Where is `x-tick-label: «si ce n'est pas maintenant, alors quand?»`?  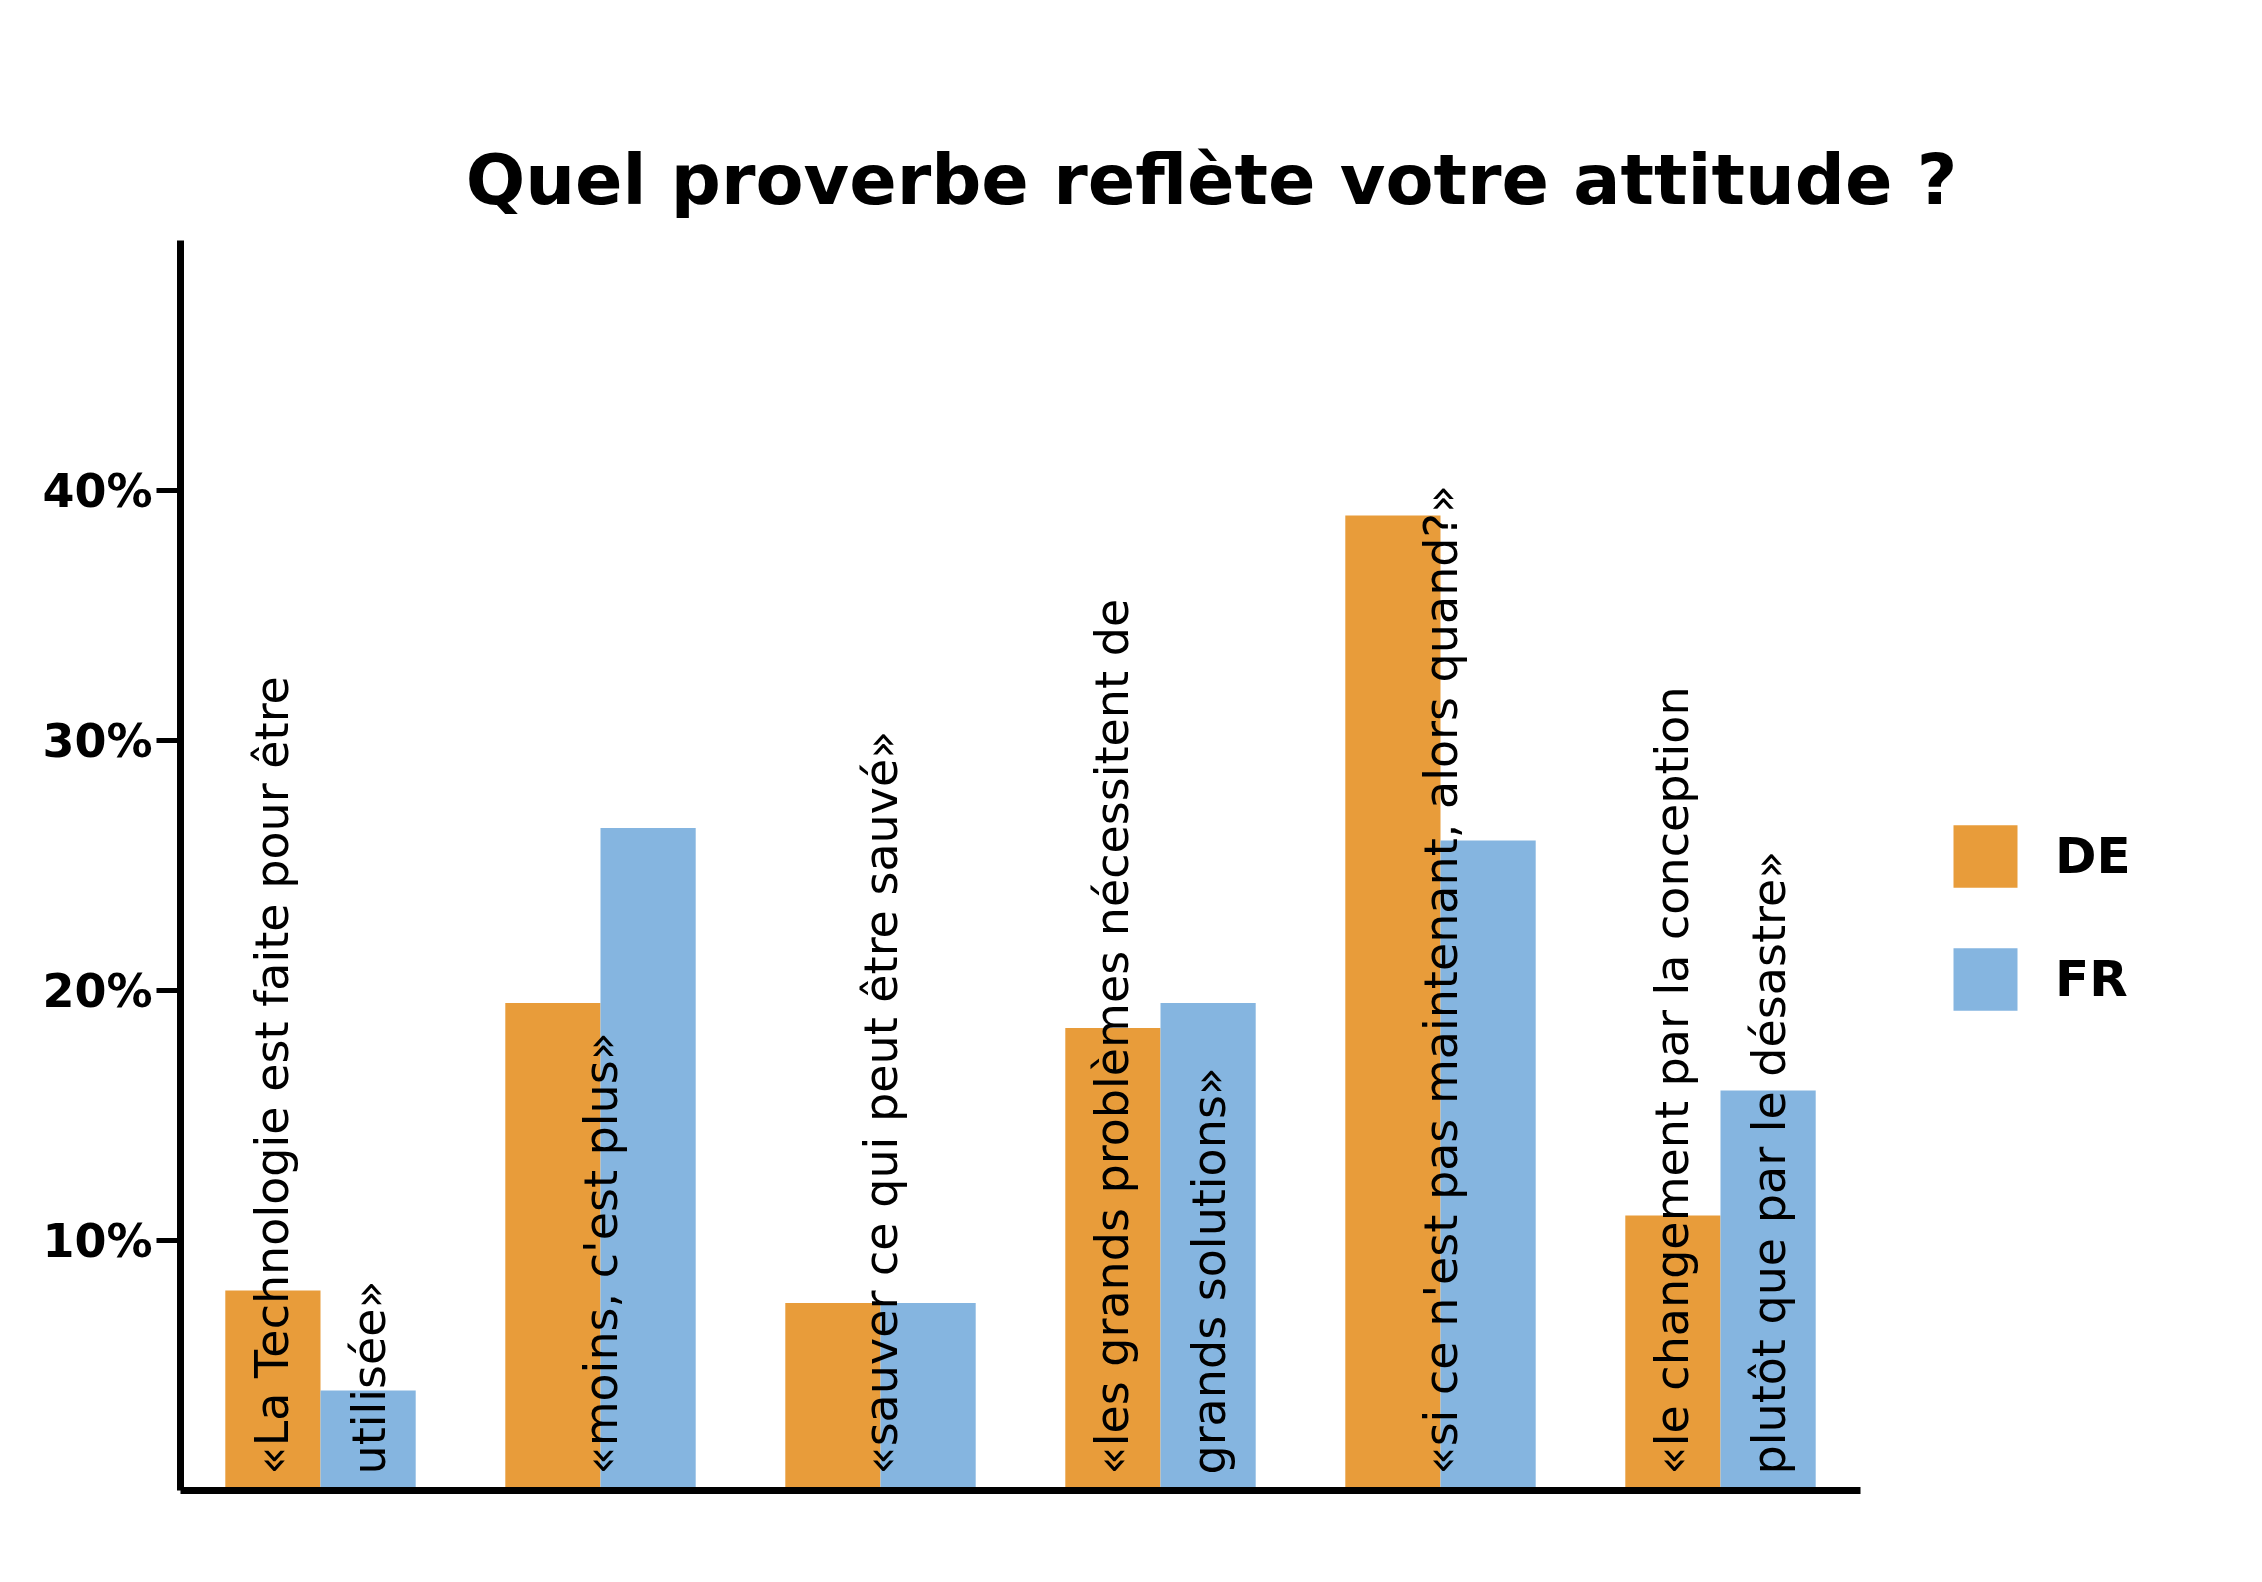
x-tick-label: «si ce n'est pas maintenant, alors quand?» is located at coordinates (1440, 979).